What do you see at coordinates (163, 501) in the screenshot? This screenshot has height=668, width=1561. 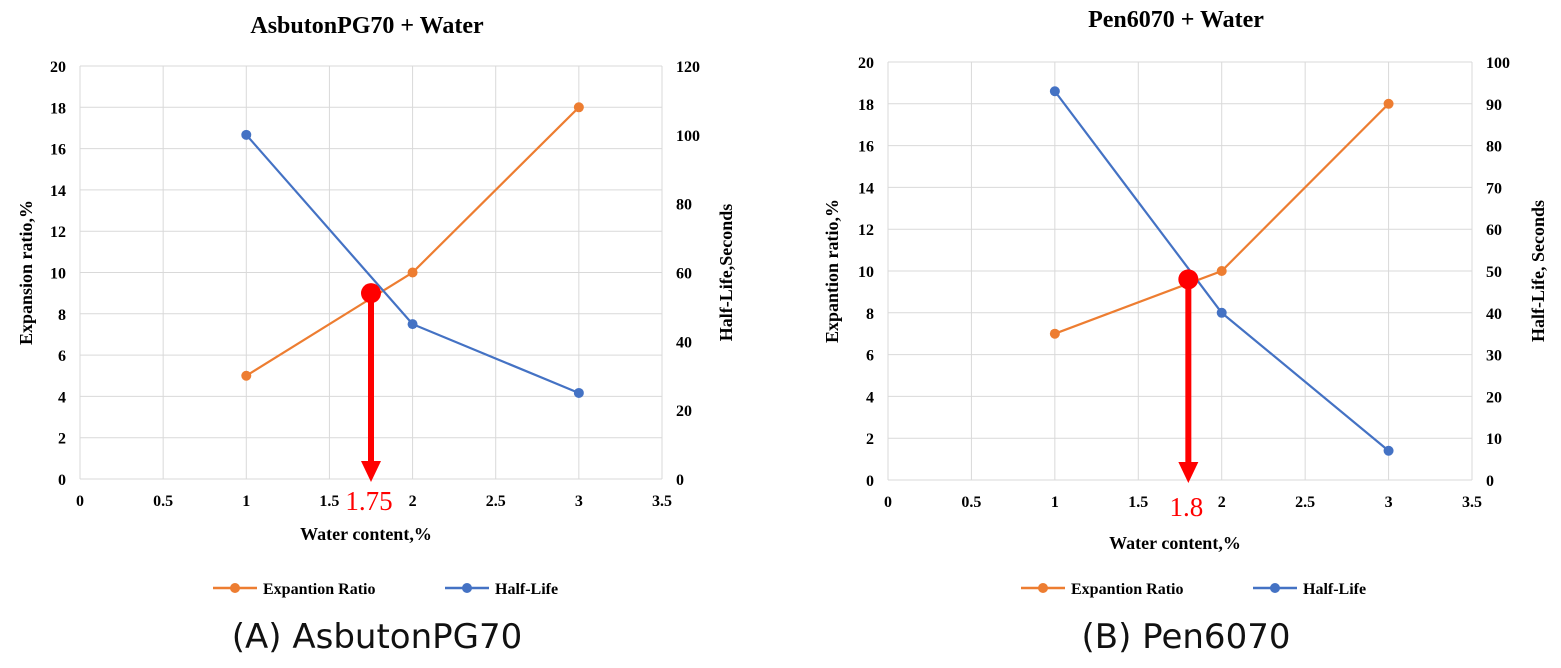 I see `x-tick-label: 0.5` at bounding box center [163, 501].